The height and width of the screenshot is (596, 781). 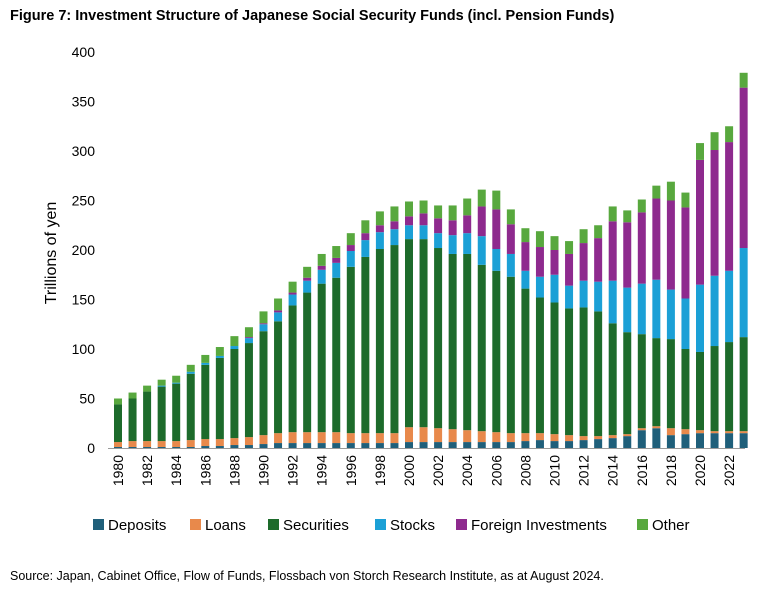 I want to click on x-tick-label: 1980, so click(x=118, y=470).